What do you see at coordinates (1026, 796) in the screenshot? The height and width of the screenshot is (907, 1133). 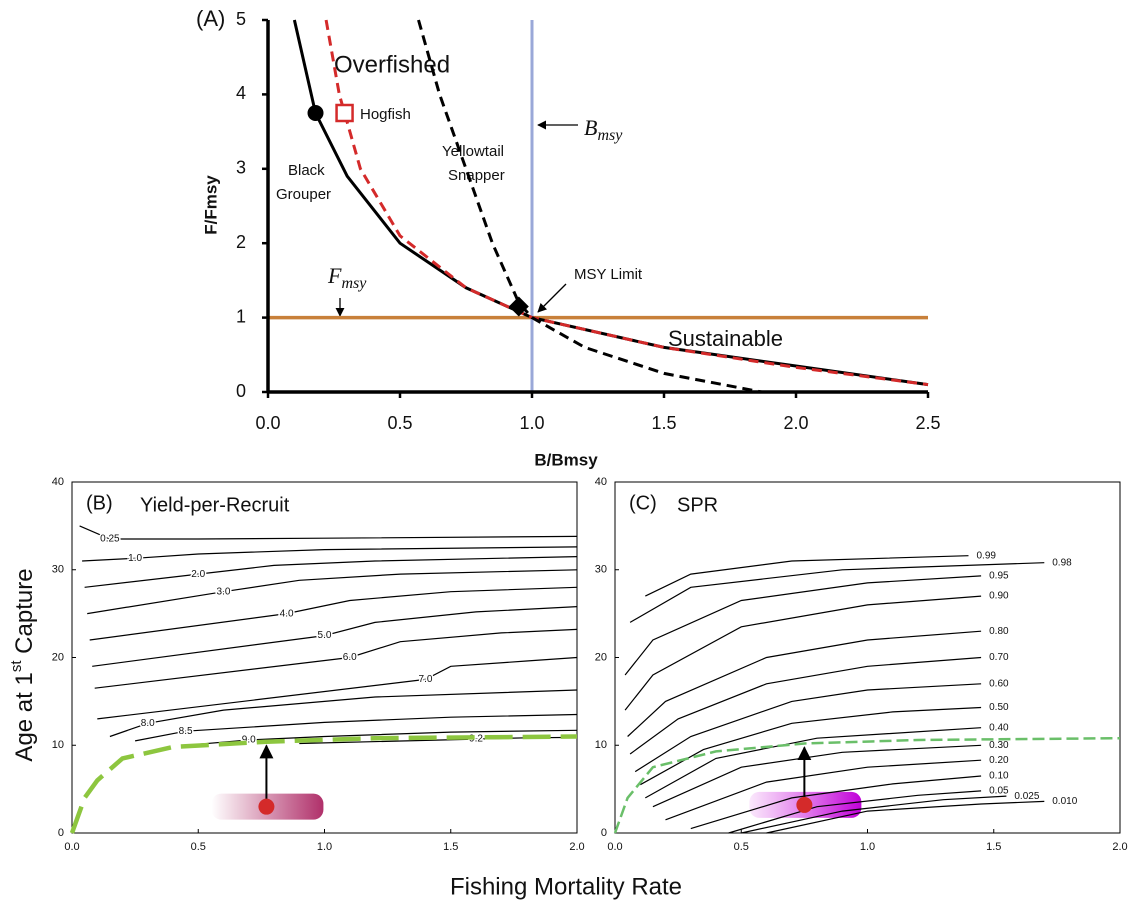 I see `contour-label: 0.025` at bounding box center [1026, 796].